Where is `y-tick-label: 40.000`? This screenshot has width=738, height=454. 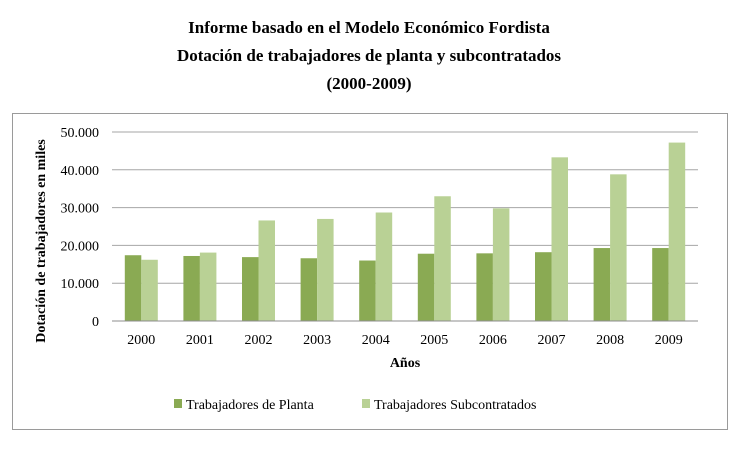
y-tick-label: 40.000 is located at coordinates (80, 171).